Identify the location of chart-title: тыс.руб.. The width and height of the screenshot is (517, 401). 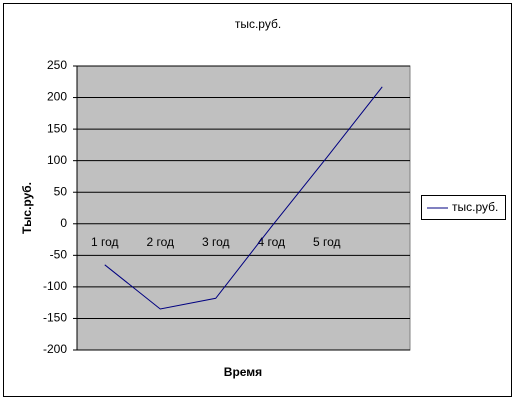
(258, 24).